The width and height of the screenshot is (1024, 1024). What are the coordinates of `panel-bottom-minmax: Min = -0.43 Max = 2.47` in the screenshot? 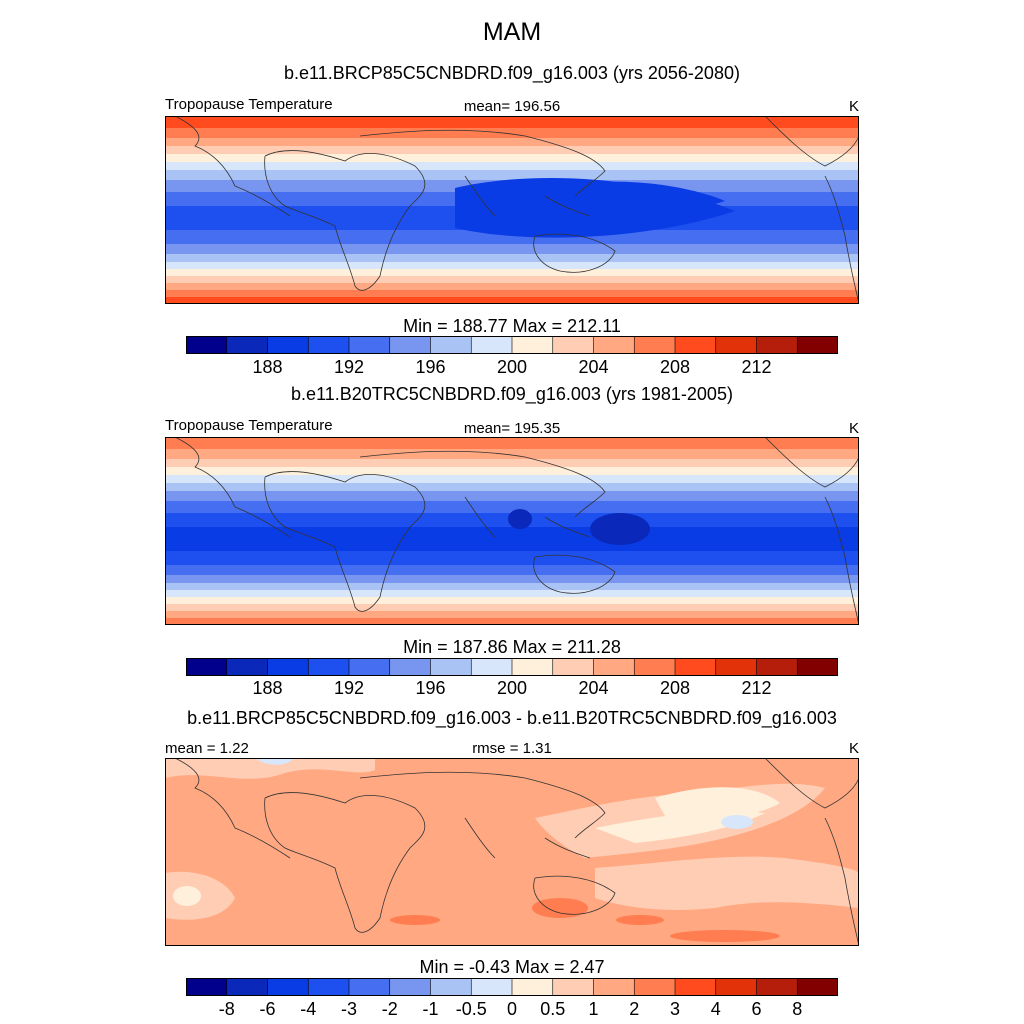 It's located at (512, 967).